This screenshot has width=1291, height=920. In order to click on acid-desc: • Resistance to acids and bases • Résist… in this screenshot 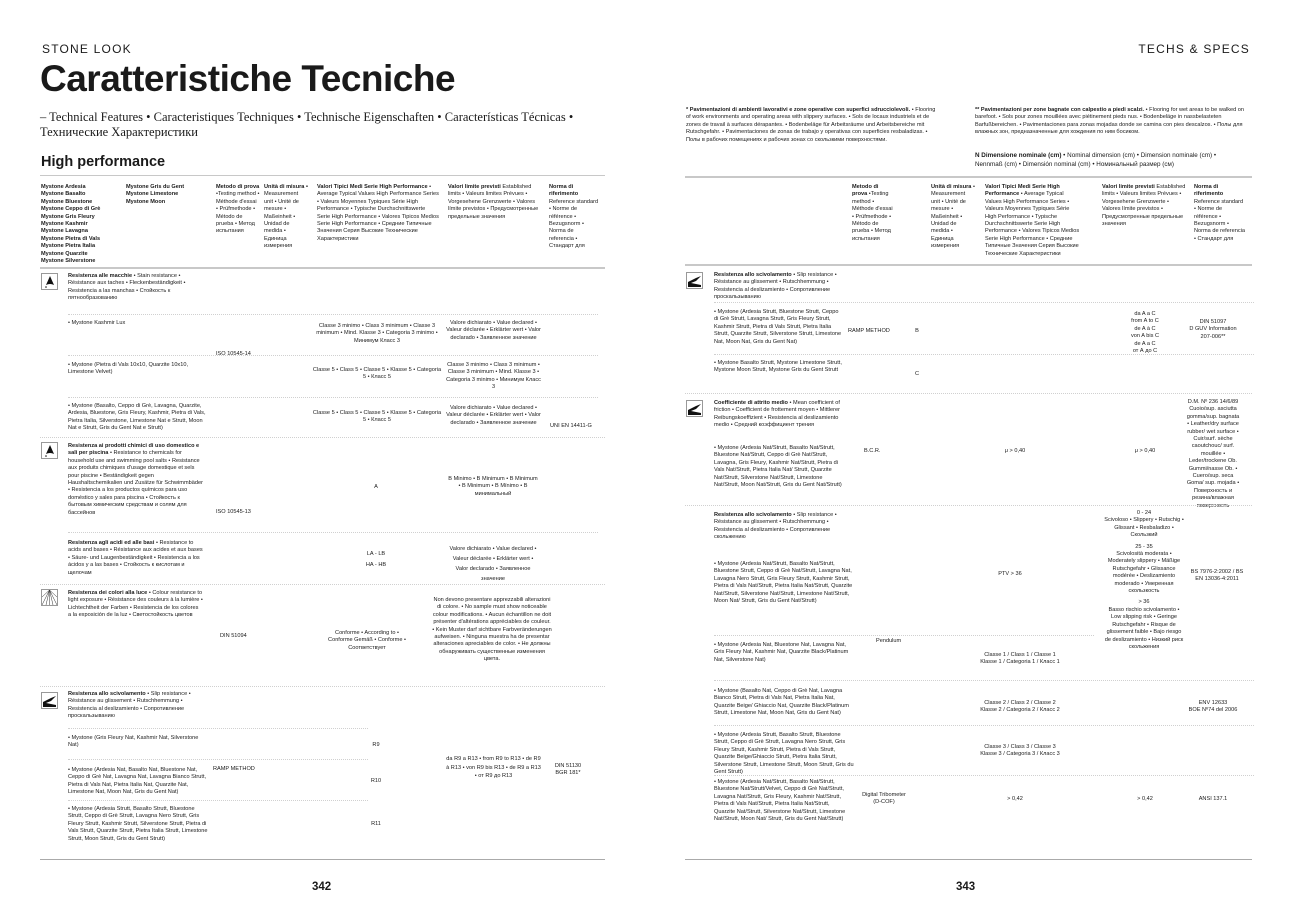, I will do `click(135, 558)`.